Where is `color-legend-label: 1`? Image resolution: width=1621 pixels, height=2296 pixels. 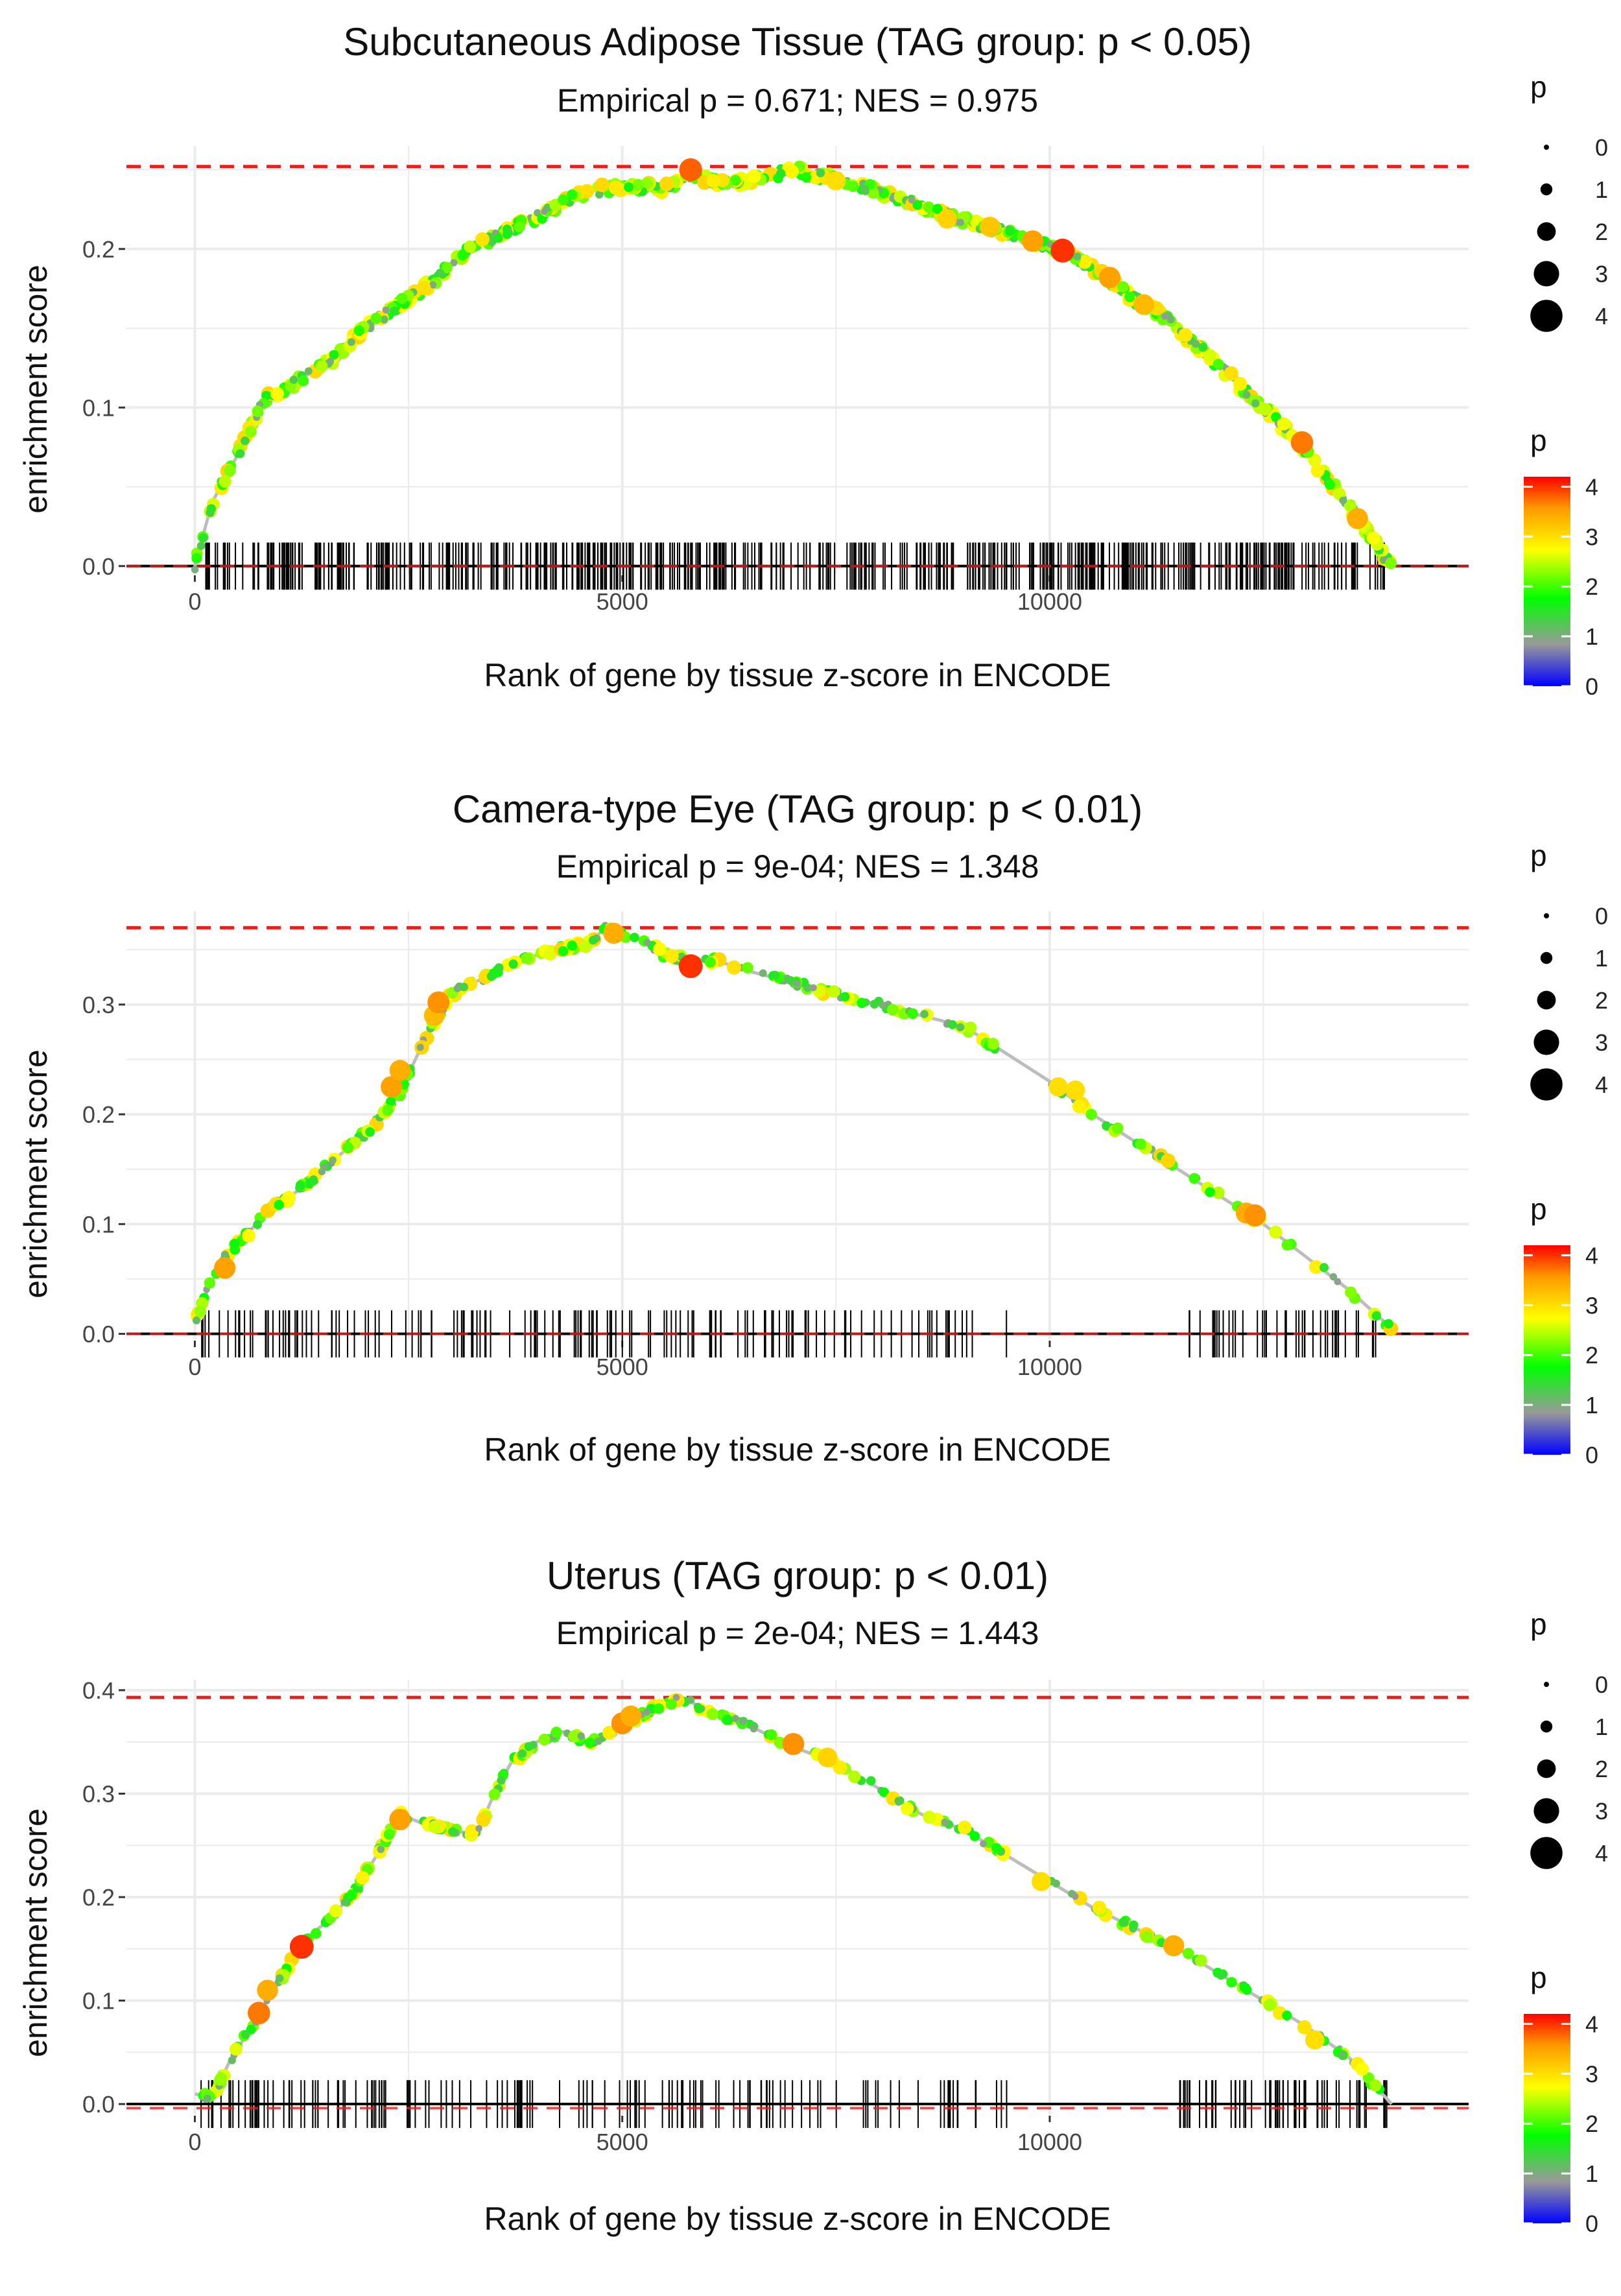 color-legend-label: 1 is located at coordinates (1591, 1405).